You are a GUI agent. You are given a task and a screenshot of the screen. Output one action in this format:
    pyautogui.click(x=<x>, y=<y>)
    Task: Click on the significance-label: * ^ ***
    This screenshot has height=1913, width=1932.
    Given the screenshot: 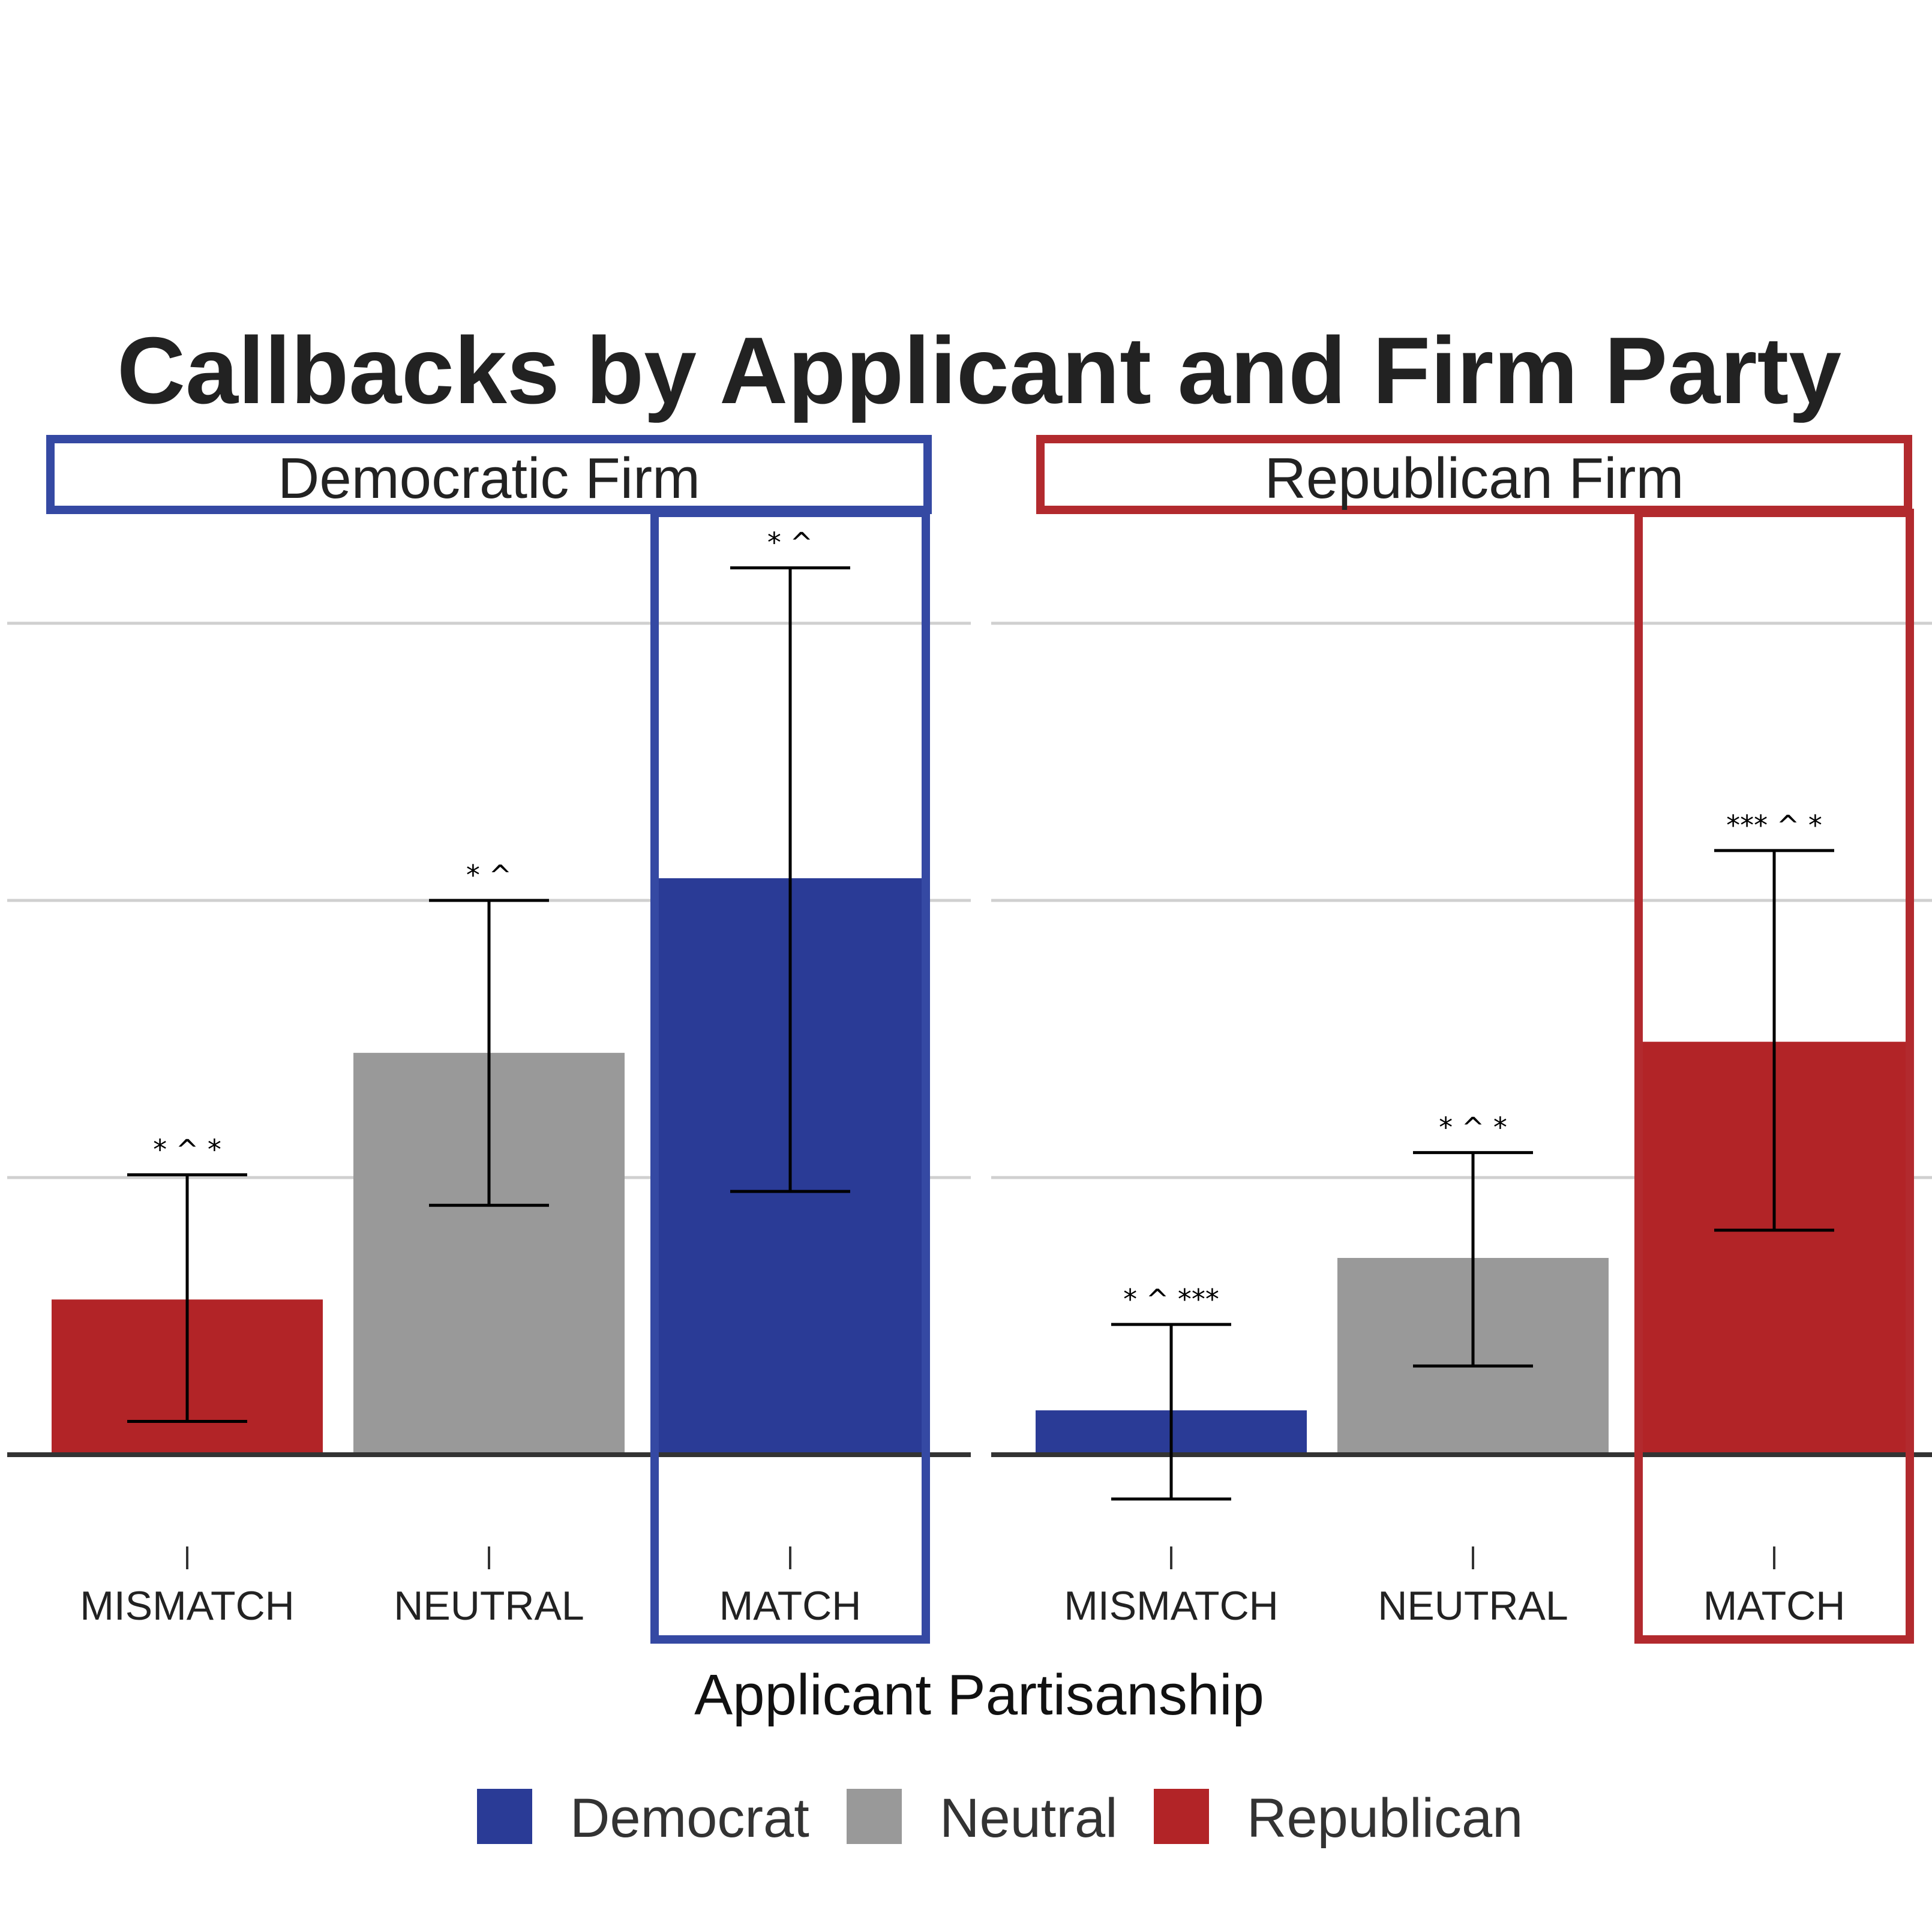 What is the action you would take?
    pyautogui.click(x=1171, y=1299)
    